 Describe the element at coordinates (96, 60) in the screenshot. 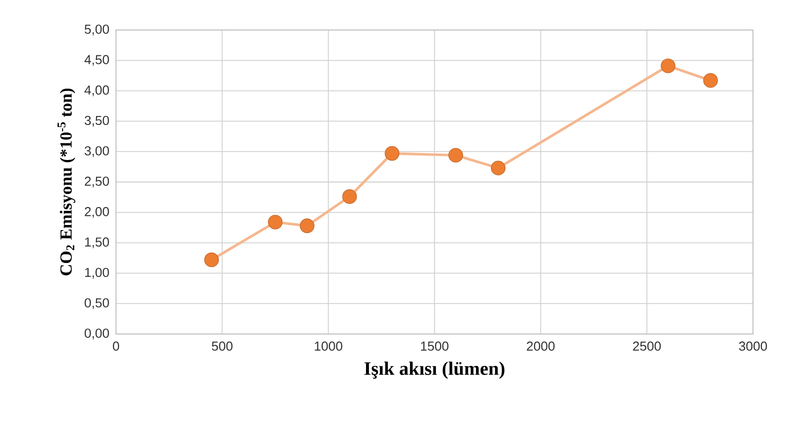

I see `y-tick-label: 4,50` at that location.